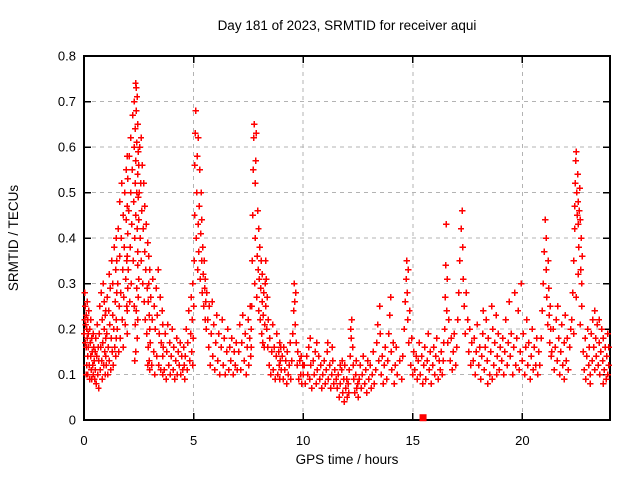 The height and width of the screenshot is (480, 640). I want to click on y-tick-label: 0, so click(72, 420).